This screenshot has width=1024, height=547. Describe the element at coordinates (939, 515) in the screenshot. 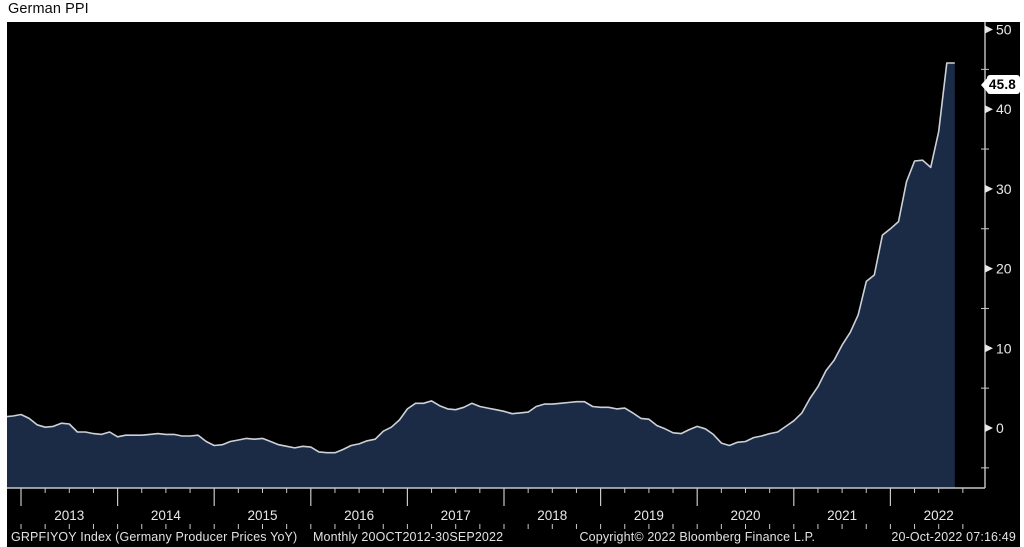

I see `x-axis-year-label: 2022` at that location.